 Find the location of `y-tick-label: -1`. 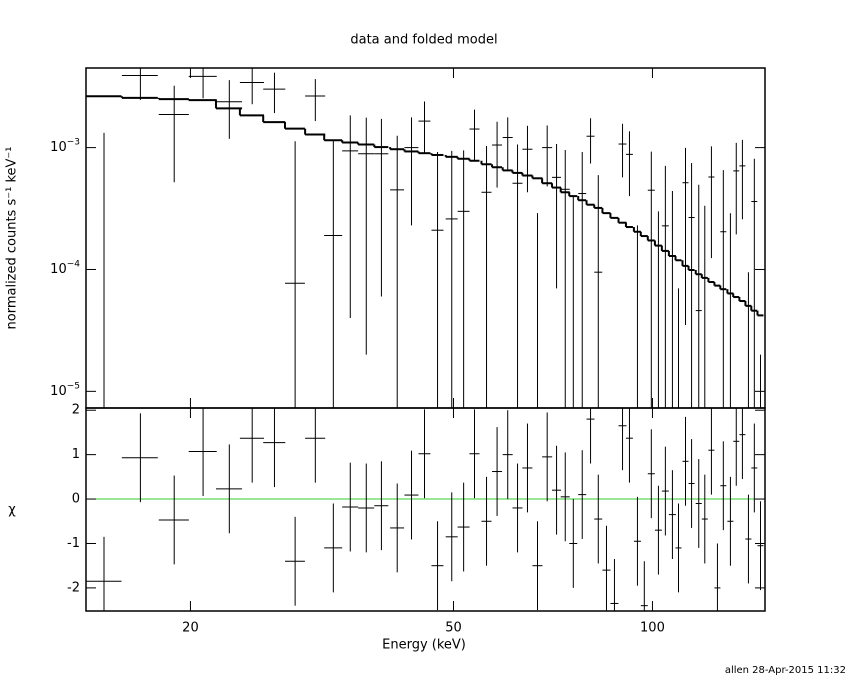

y-tick-label: -1 is located at coordinates (73, 543).